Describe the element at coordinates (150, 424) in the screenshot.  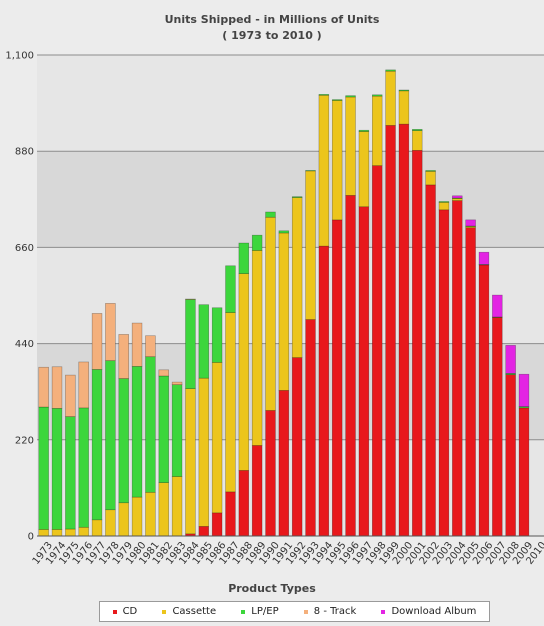
I see `bar-lp-ep-1981` at that location.